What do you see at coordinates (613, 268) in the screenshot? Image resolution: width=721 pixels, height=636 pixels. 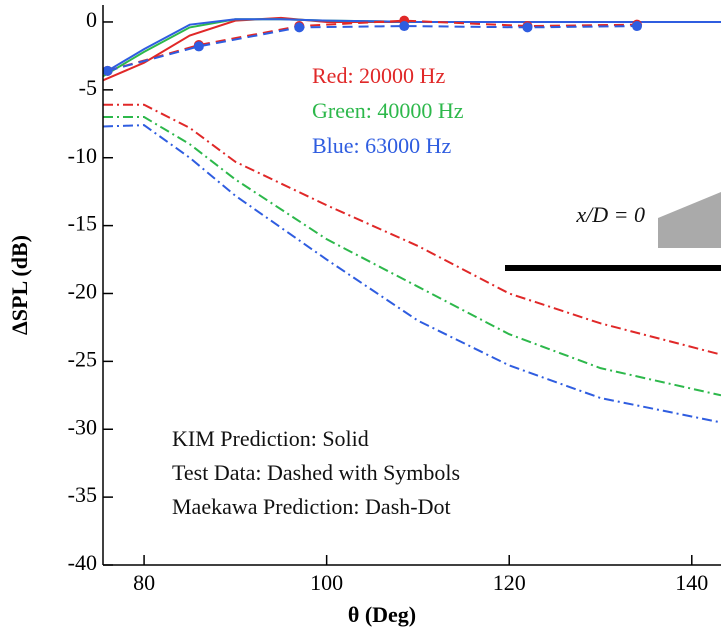 I see `shield-plate` at bounding box center [613, 268].